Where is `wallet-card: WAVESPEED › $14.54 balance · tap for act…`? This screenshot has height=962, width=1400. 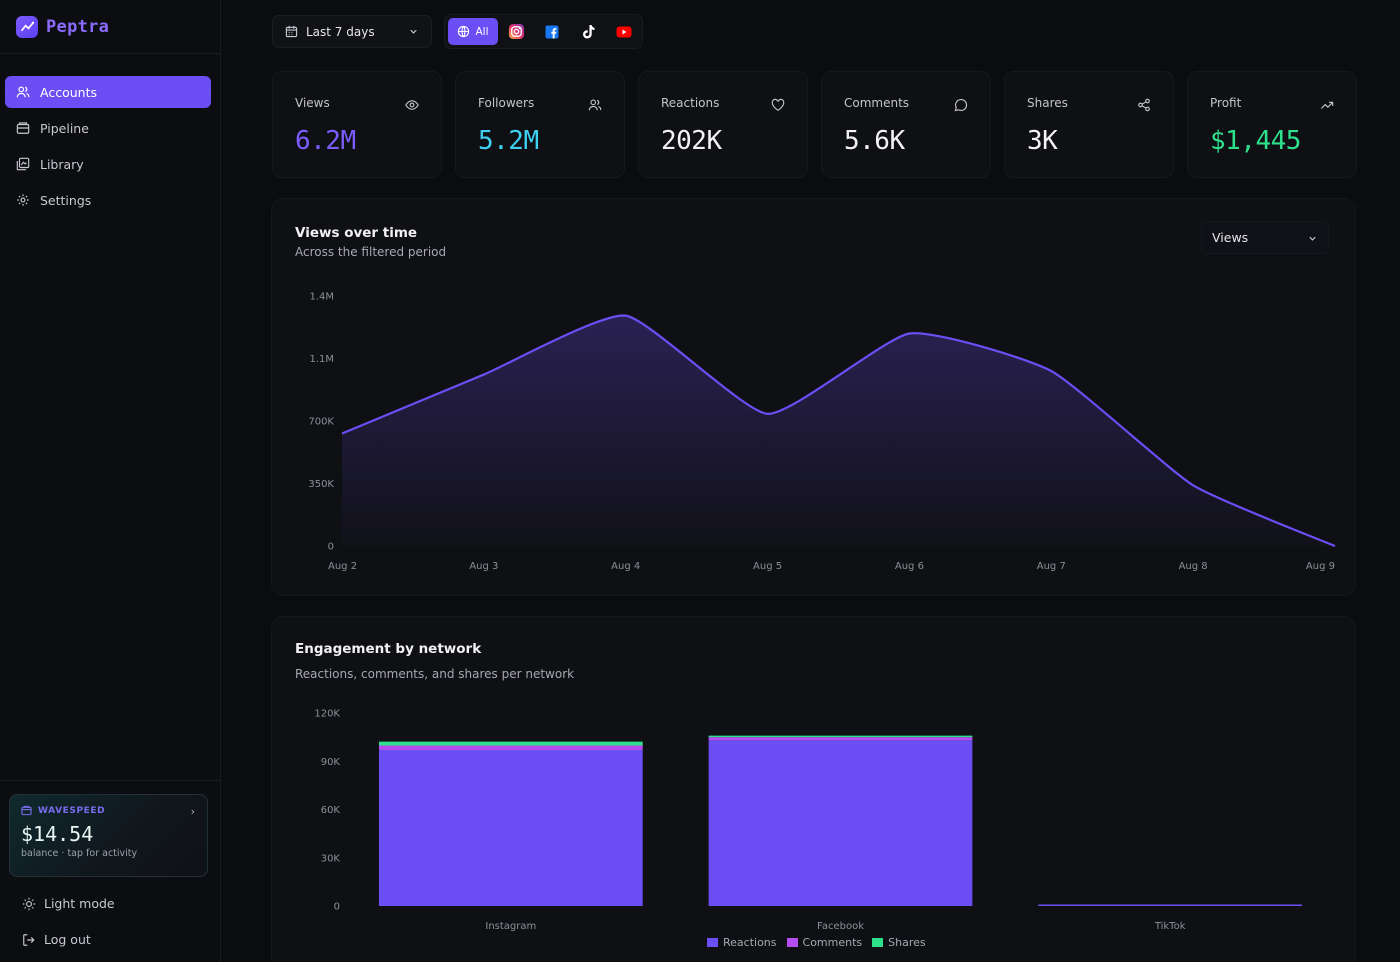
wallet-card: WAVESPEED › $14.54 balance · tap for act… is located at coordinates (108, 835).